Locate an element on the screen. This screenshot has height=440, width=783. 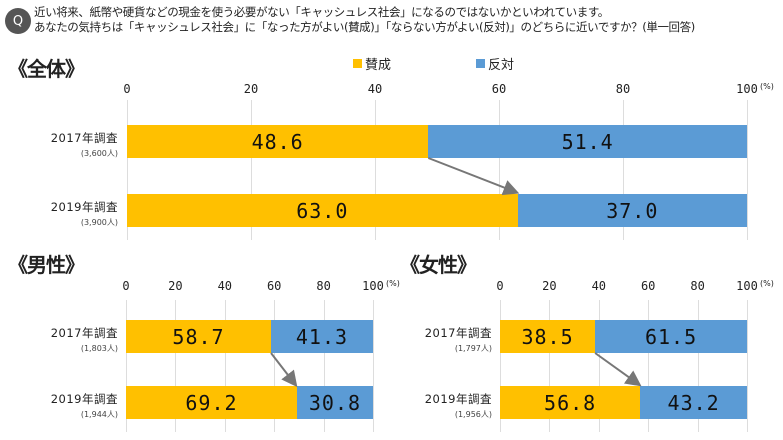
question-badge: Q is located at coordinates (18, 21).